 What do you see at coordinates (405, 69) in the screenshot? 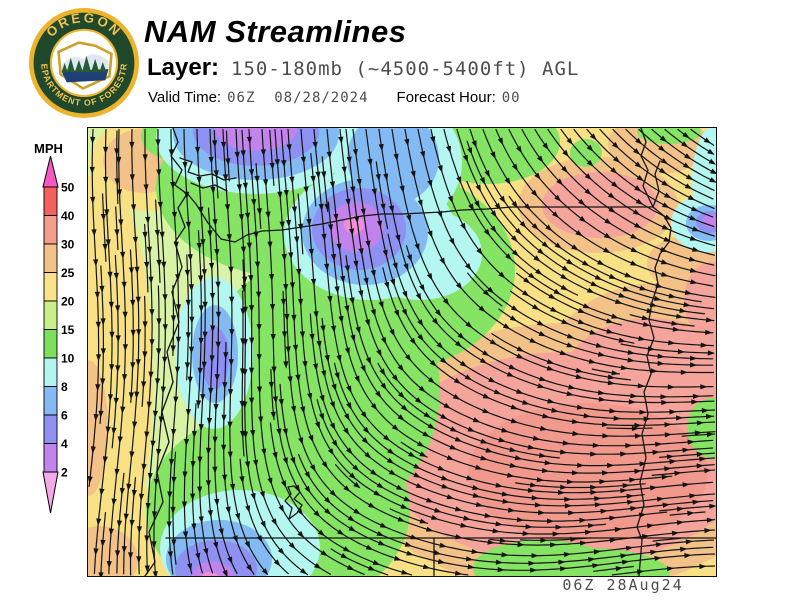
I see `layer-value: 150-180mb (~4500-5400ft) AGL` at bounding box center [405, 69].